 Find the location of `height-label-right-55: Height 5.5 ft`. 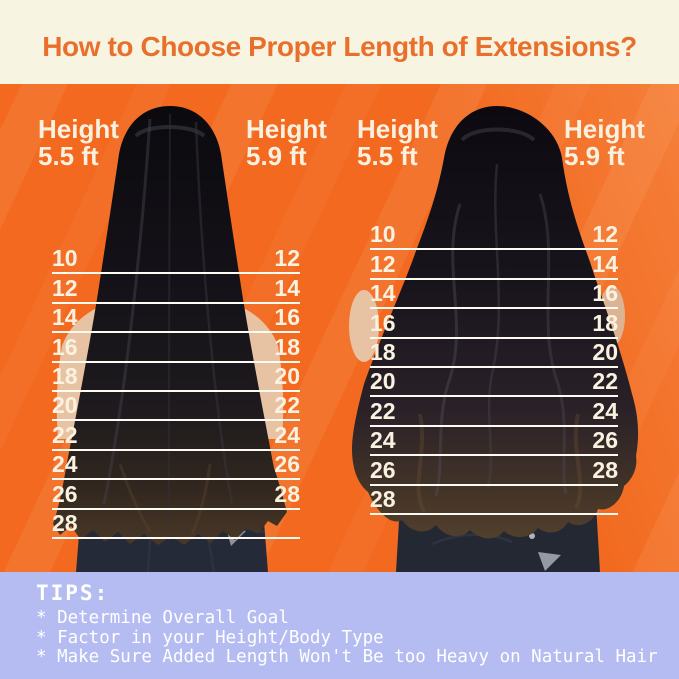

height-label-right-55: Height 5.5 ft is located at coordinates (397, 142).